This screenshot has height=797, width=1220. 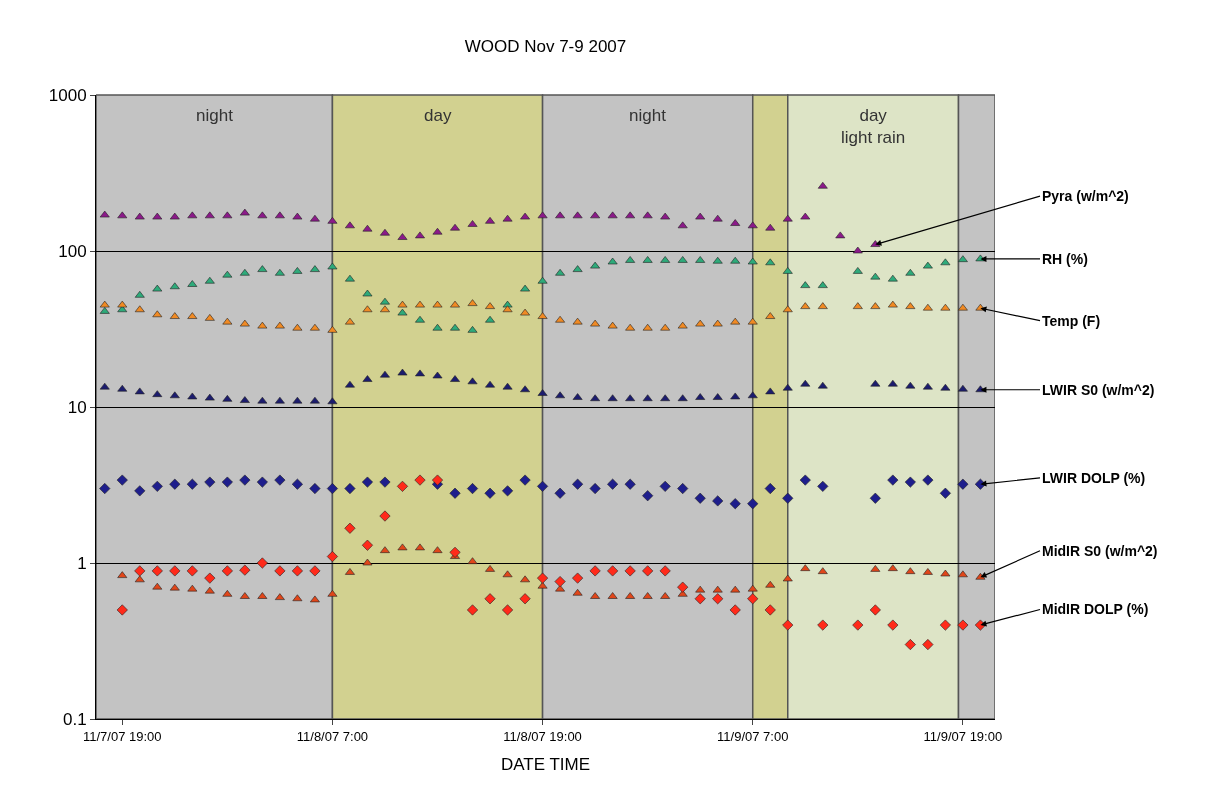 What do you see at coordinates (332, 736) in the screenshot?
I see `x-tick-label: 11/8/07 7:00` at bounding box center [332, 736].